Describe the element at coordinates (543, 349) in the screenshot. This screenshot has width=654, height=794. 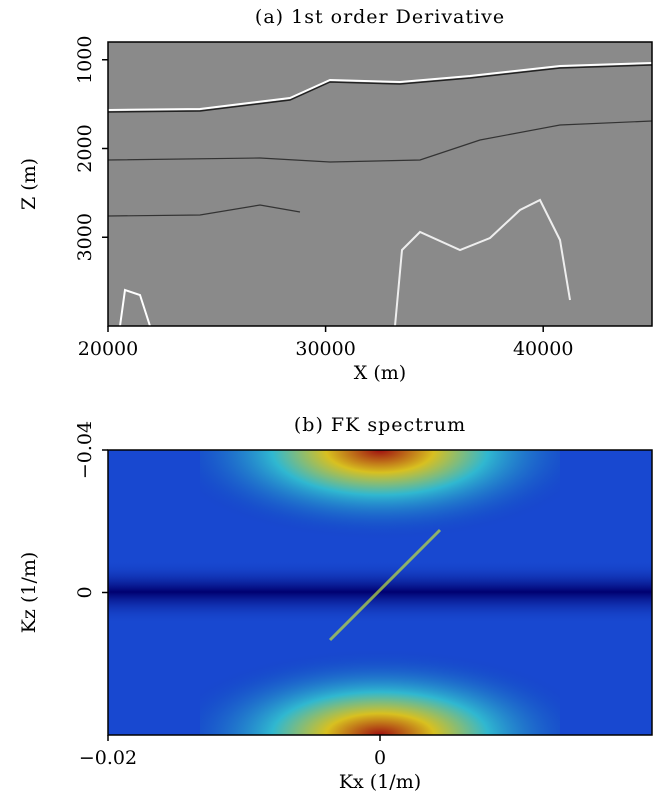
I see `x-tick-label: 40000` at that location.